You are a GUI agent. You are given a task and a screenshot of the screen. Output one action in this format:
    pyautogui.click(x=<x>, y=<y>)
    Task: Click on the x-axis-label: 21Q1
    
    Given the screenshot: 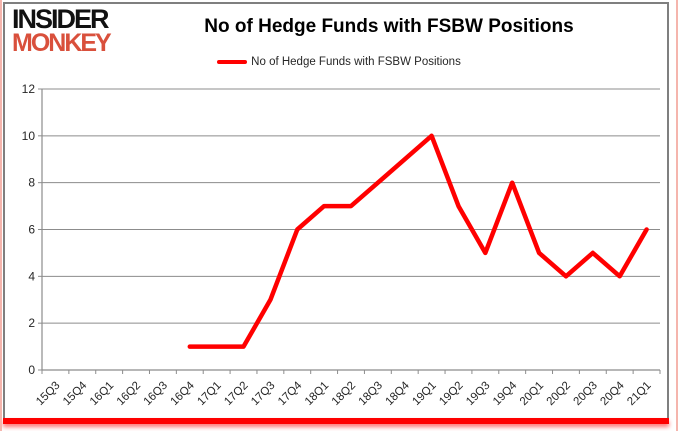 What is the action you would take?
    pyautogui.click(x=639, y=394)
    